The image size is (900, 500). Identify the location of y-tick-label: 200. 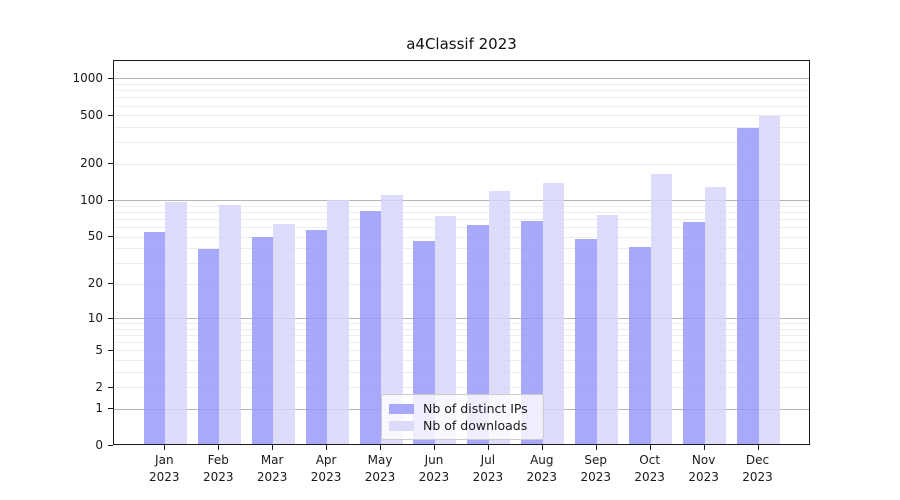
(91, 163).